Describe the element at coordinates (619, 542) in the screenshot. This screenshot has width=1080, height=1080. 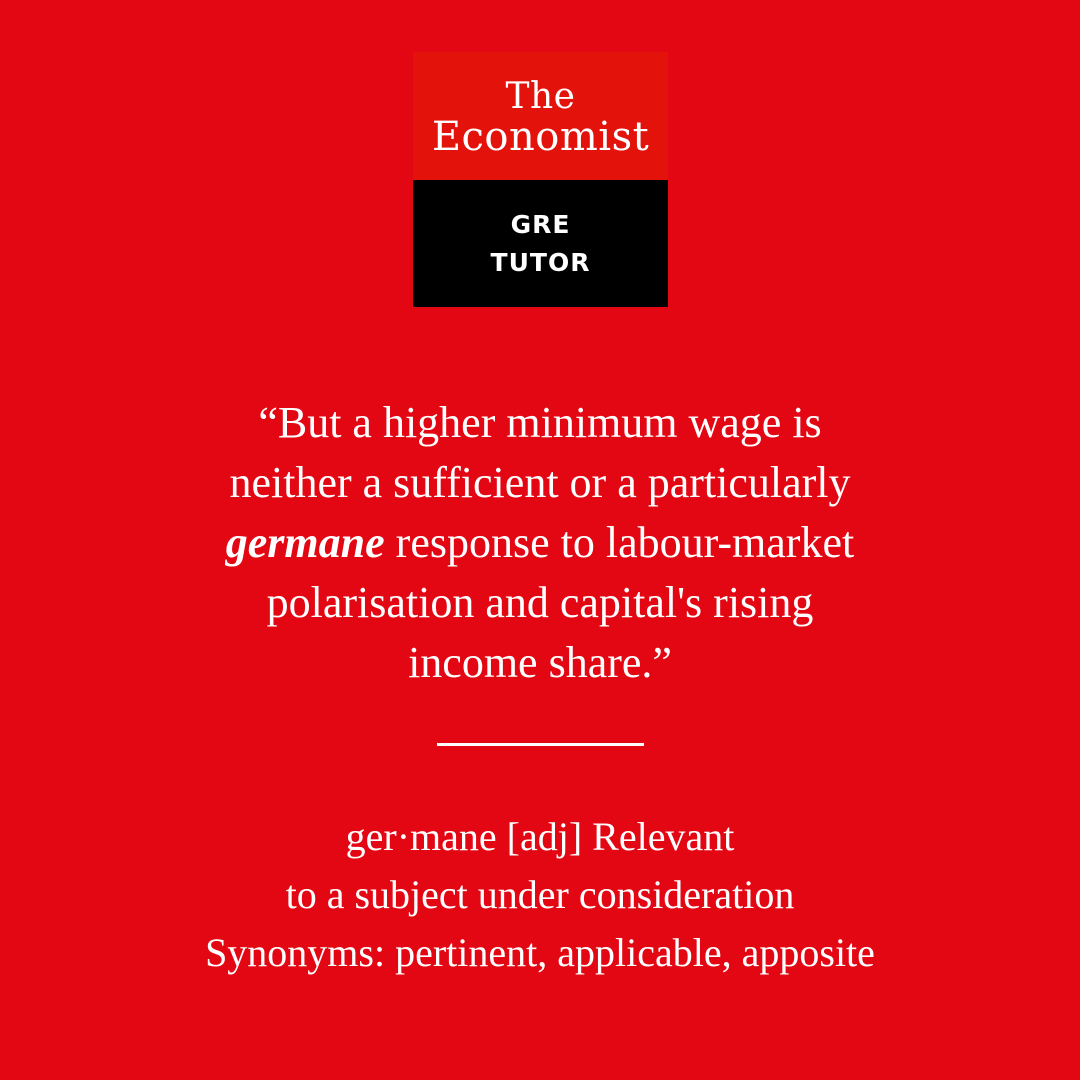
I see `quote-line-3-rest: response to labour-market` at that location.